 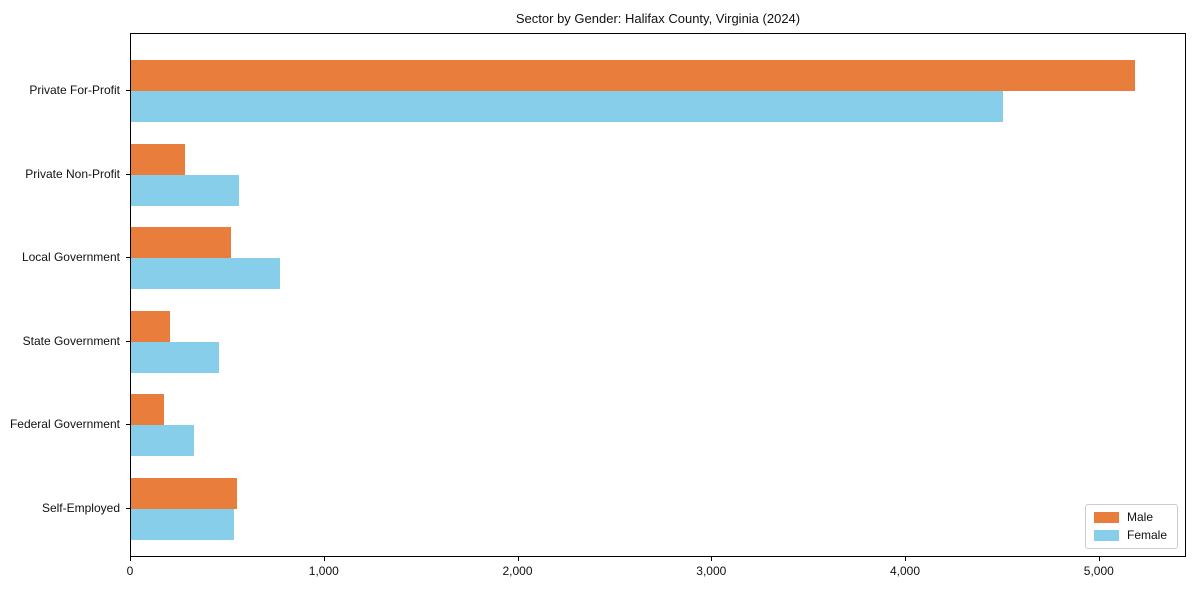 I want to click on x-axis-tick-label: 2,000, so click(x=517, y=571).